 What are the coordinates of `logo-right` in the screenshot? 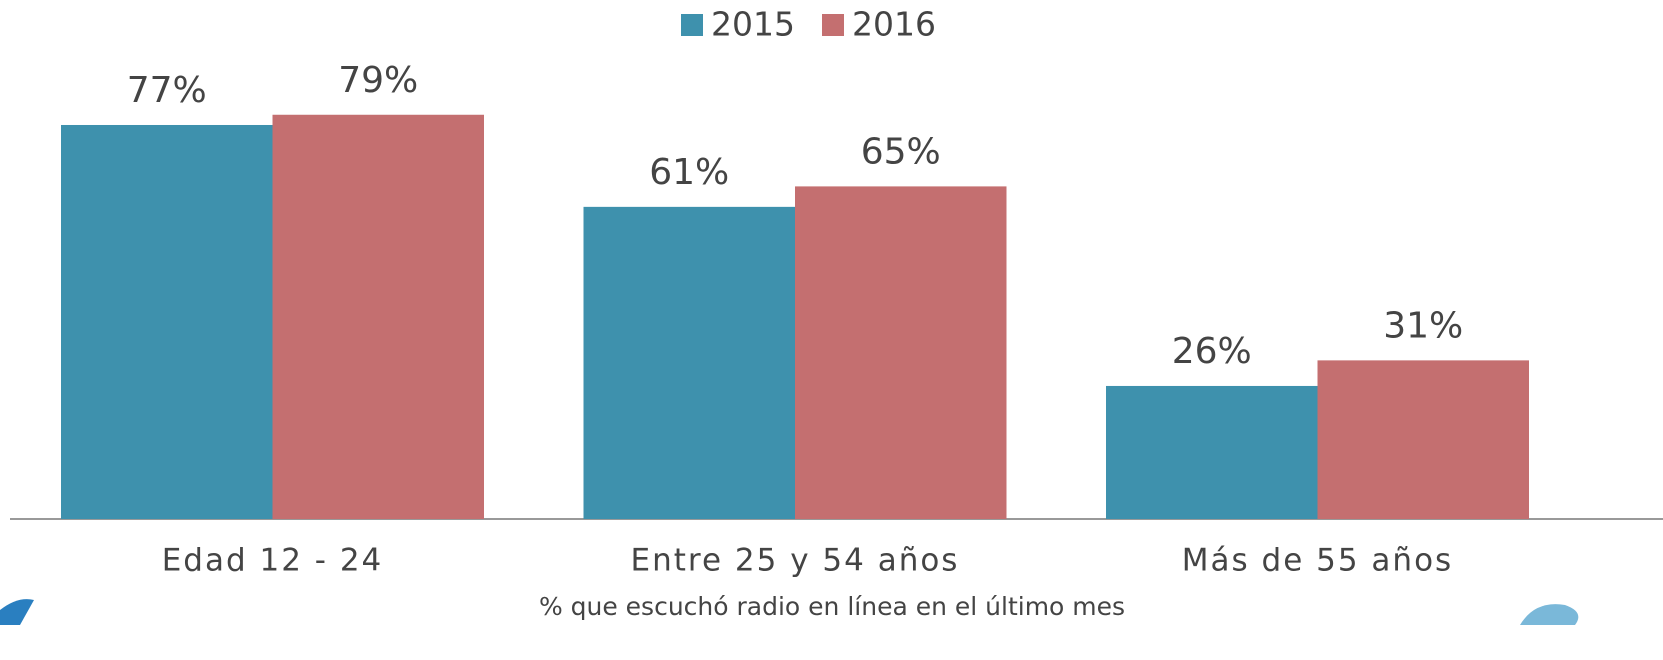 It's located at (1549, 614).